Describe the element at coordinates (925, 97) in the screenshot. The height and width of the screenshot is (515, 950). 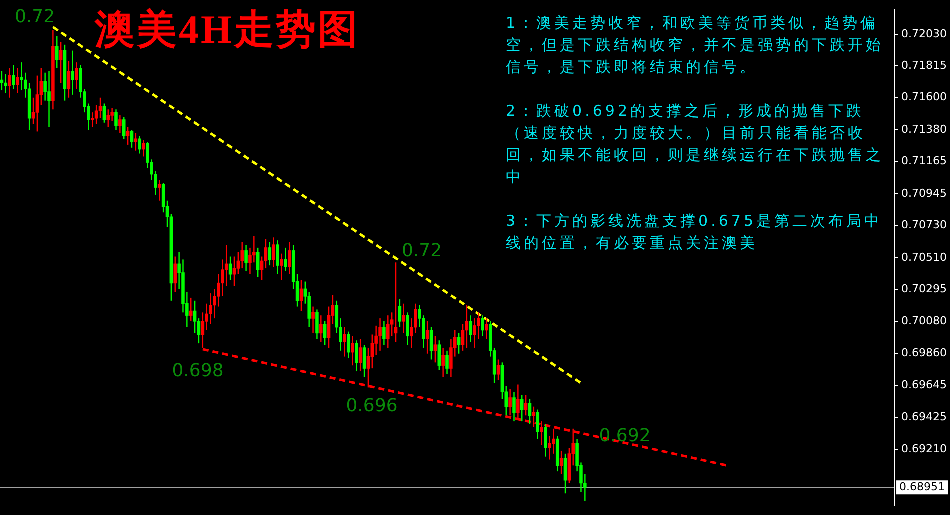
I see `y-tick-label: 0.71600` at that location.